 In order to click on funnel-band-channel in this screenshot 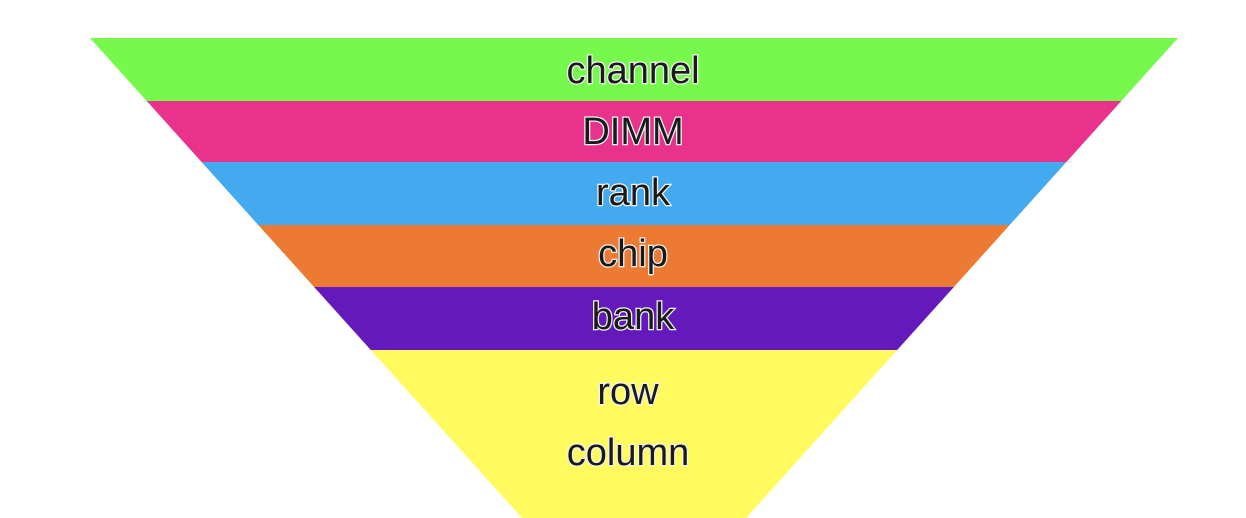, I will do `click(634, 69)`.